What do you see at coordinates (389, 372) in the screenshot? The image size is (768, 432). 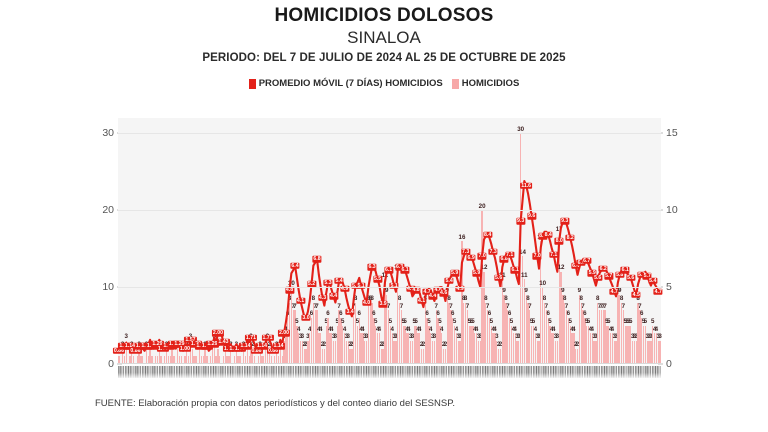 I see `x-axis-fade` at bounding box center [389, 372].